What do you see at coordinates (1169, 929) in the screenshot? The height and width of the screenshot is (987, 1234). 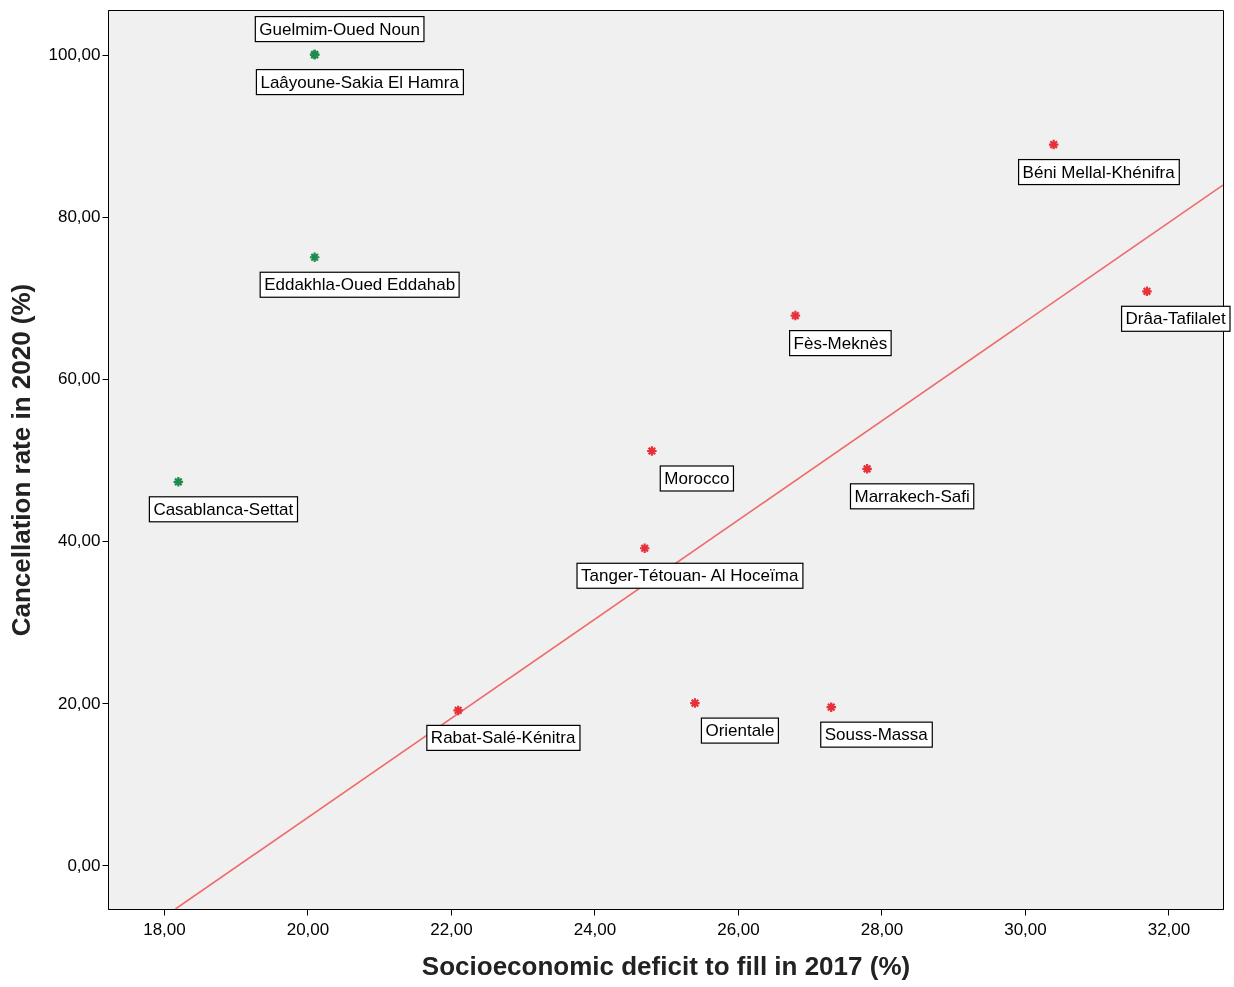 I see `x-tick-label: 32,00` at bounding box center [1169, 929].